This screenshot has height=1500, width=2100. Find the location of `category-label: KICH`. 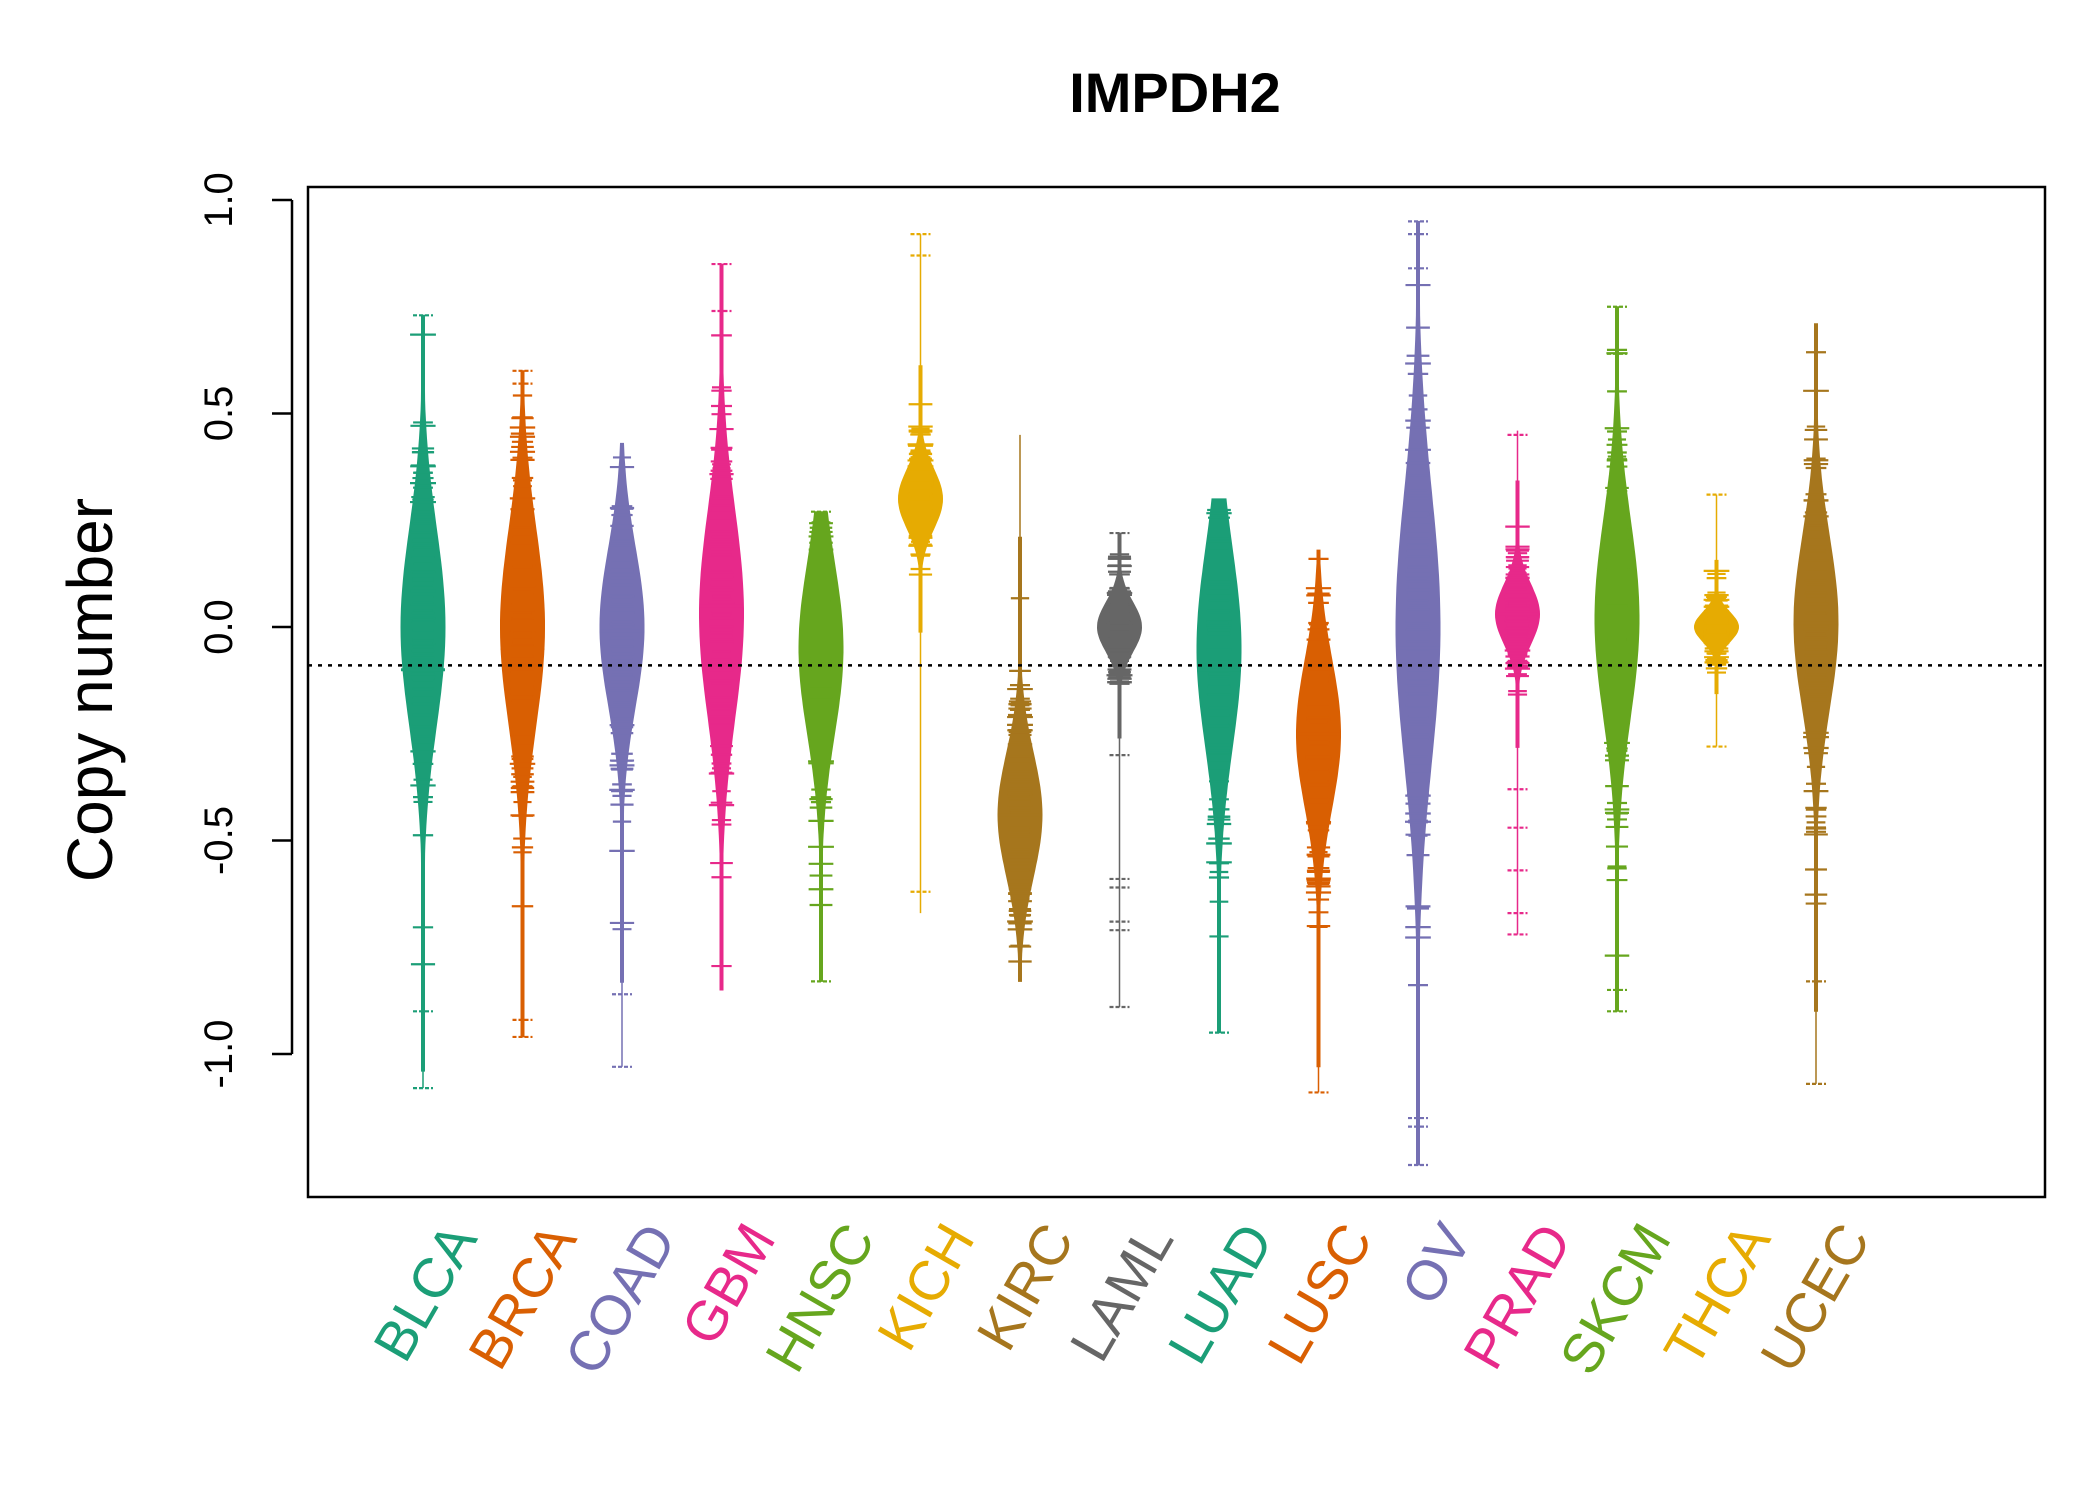

category-label: KICH is located at coordinates (925, 1286).